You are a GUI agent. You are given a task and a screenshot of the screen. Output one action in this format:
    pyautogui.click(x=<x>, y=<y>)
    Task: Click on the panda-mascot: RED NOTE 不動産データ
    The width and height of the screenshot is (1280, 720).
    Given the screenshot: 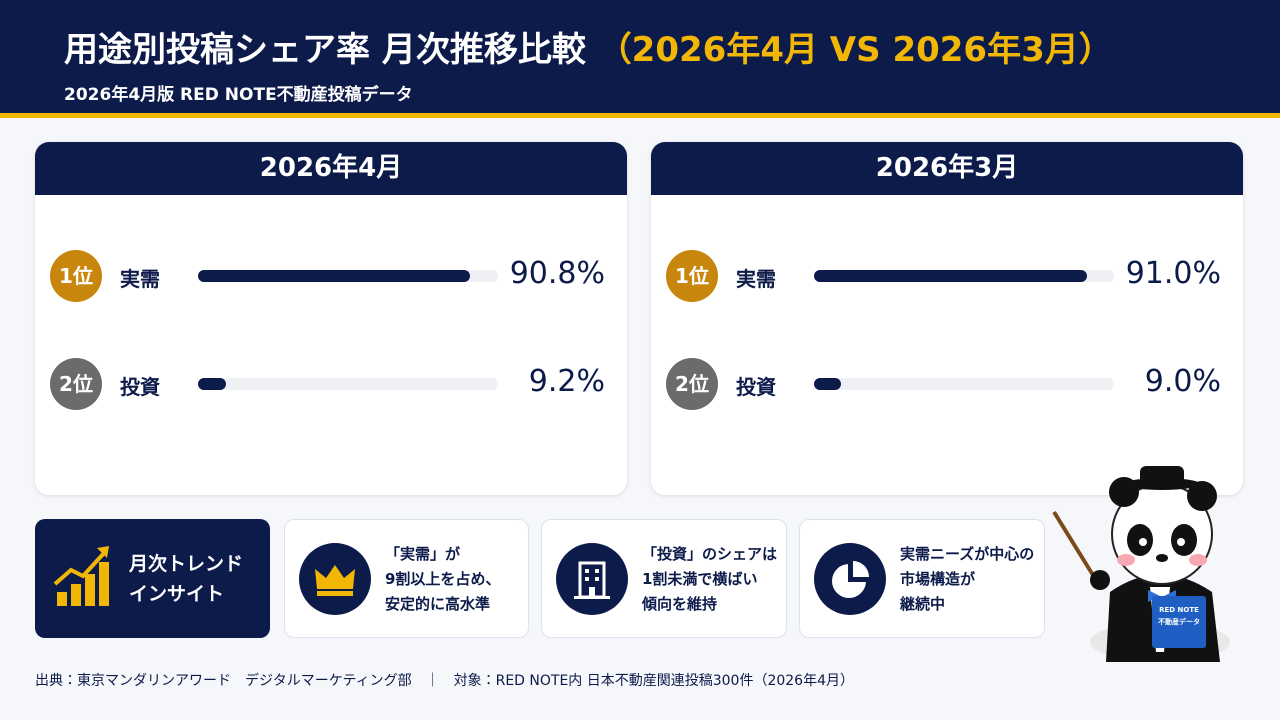 What is the action you would take?
    pyautogui.click(x=1141, y=564)
    